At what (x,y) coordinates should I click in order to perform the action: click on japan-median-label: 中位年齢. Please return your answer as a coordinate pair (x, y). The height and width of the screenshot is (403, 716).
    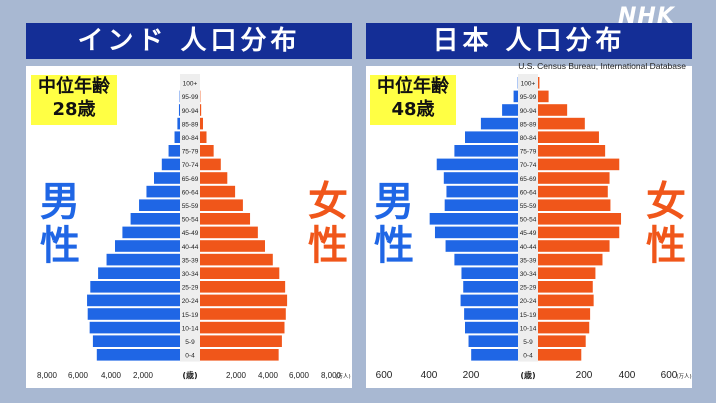
    Looking at the image, I should click on (413, 86).